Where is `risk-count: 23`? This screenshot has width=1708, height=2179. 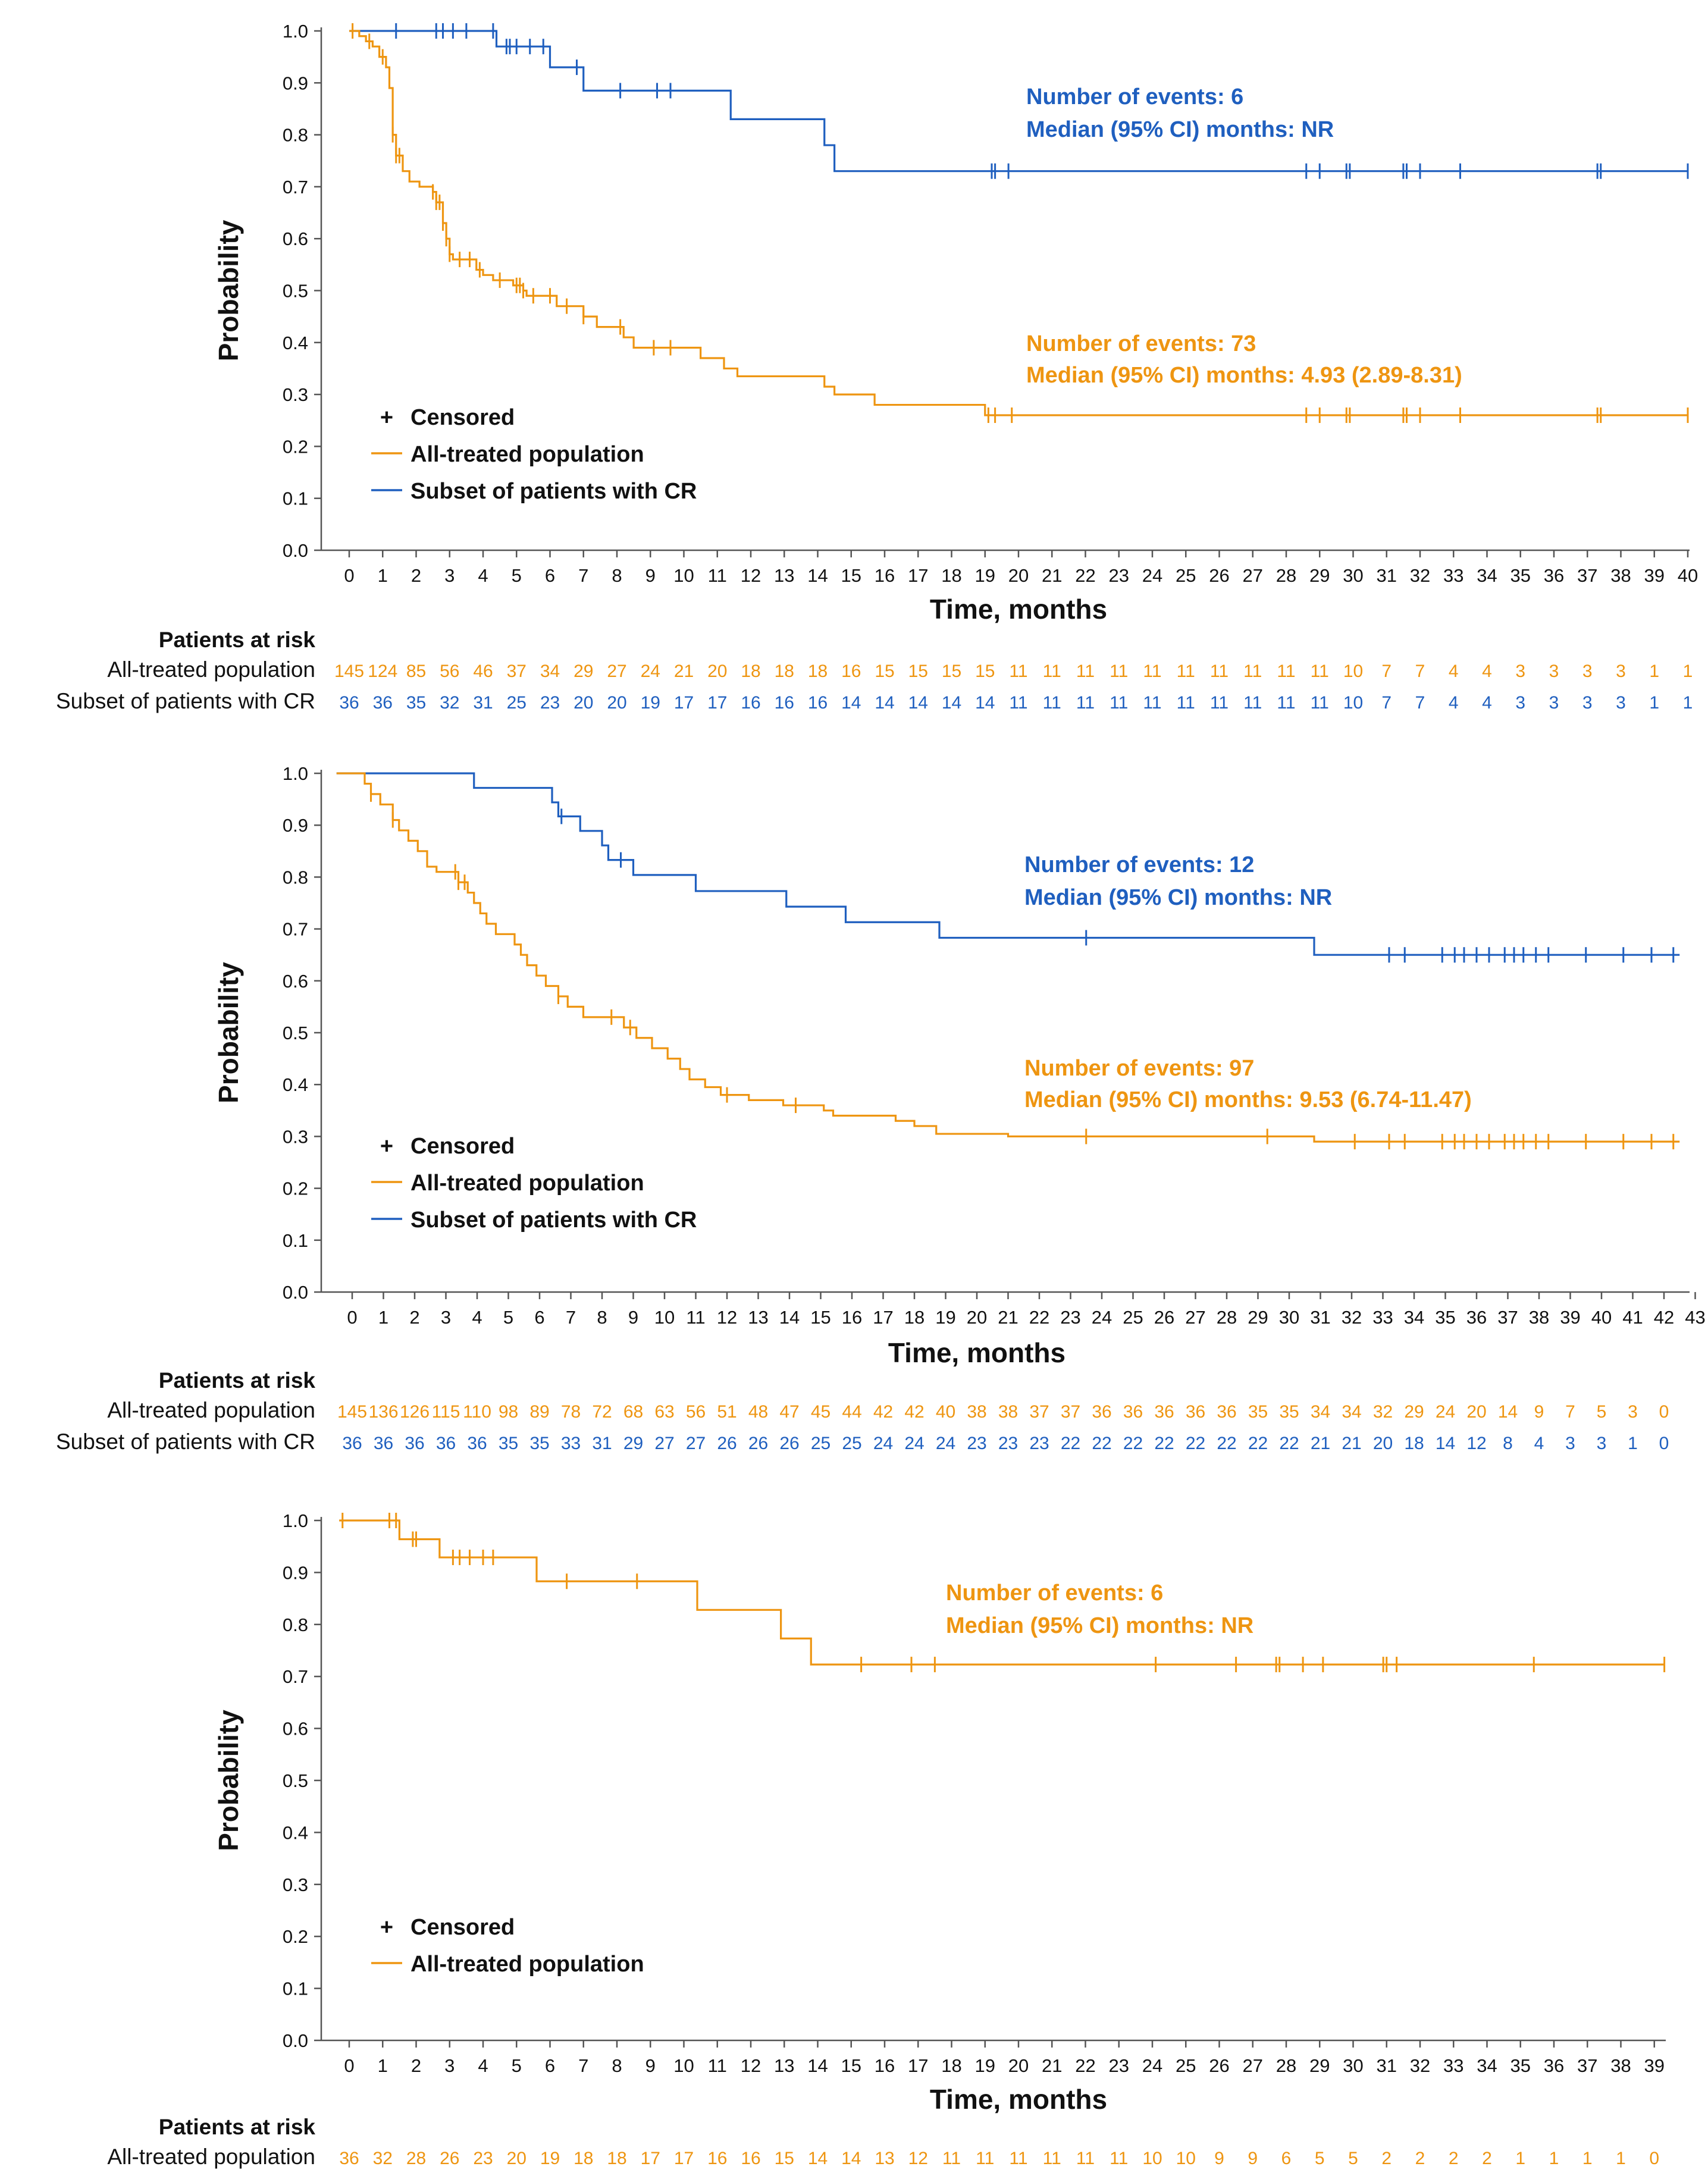
risk-count: 23 is located at coordinates (483, 2158).